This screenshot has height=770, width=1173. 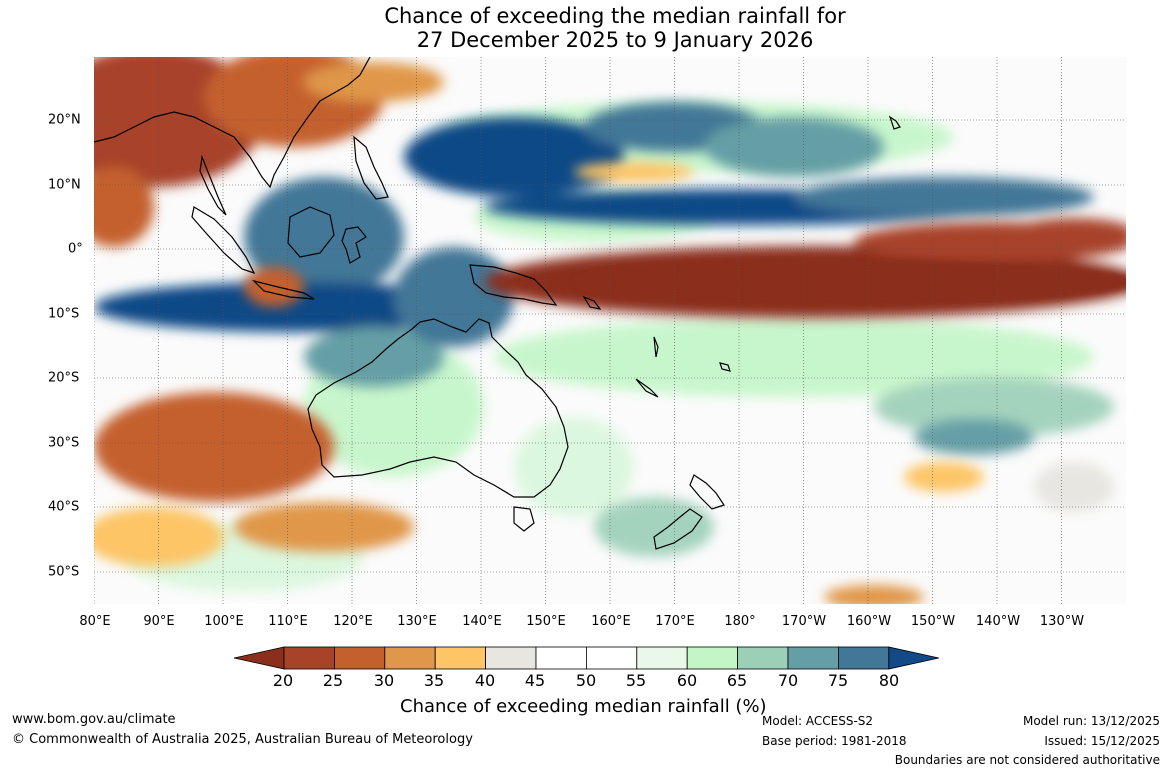 What do you see at coordinates (333, 680) in the screenshot?
I see `colorbar-tick: 25` at bounding box center [333, 680].